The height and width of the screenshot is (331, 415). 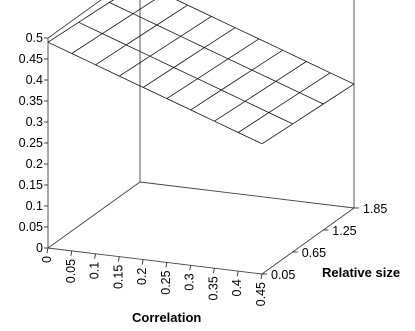 What do you see at coordinates (314, 253) in the screenshot?
I see `y-tick-label: 0.65` at bounding box center [314, 253].